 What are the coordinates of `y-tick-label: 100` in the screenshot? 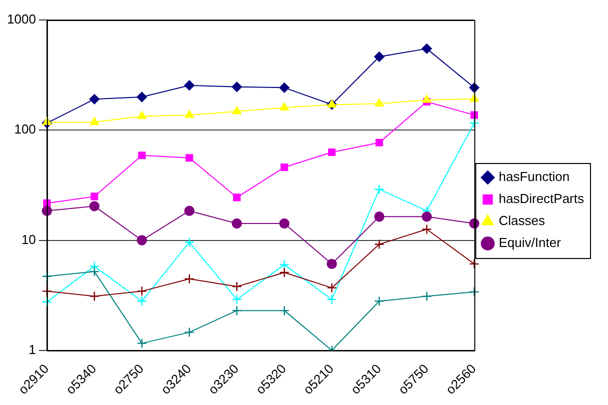 It's located at (25, 129).